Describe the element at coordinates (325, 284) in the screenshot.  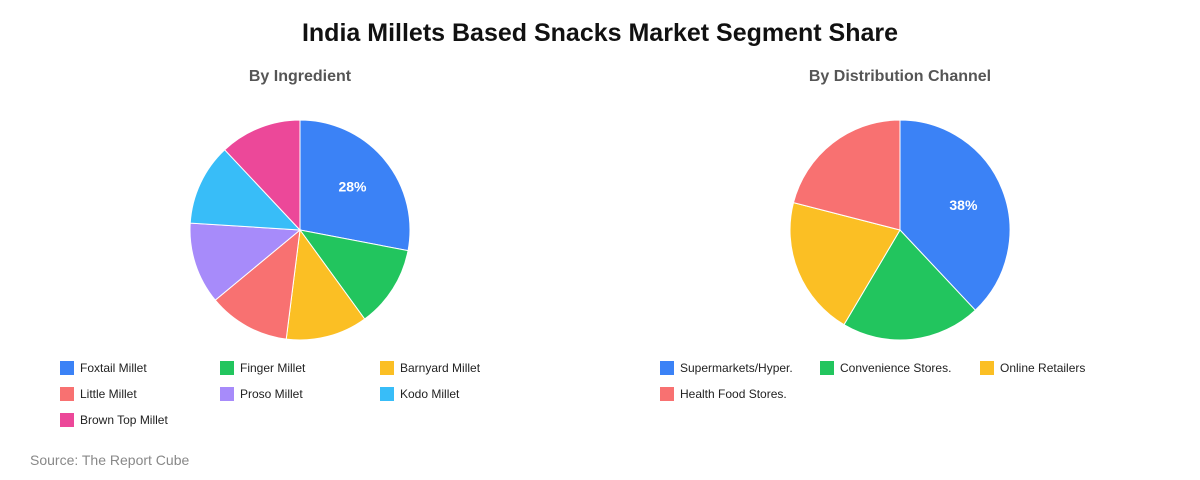
I see `pie-slice-barnyard-millet` at that location.